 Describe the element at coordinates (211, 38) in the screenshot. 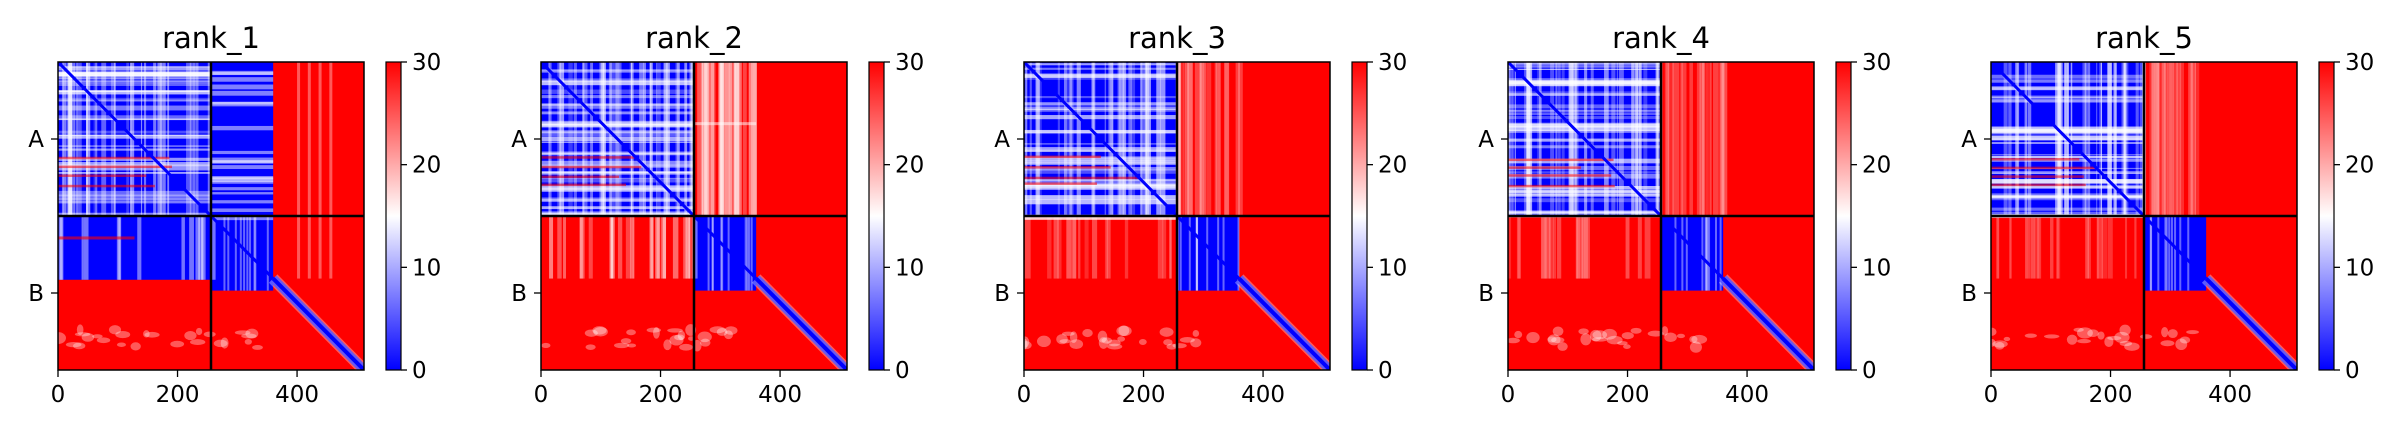

I see `panel-title: rank_1` at that location.